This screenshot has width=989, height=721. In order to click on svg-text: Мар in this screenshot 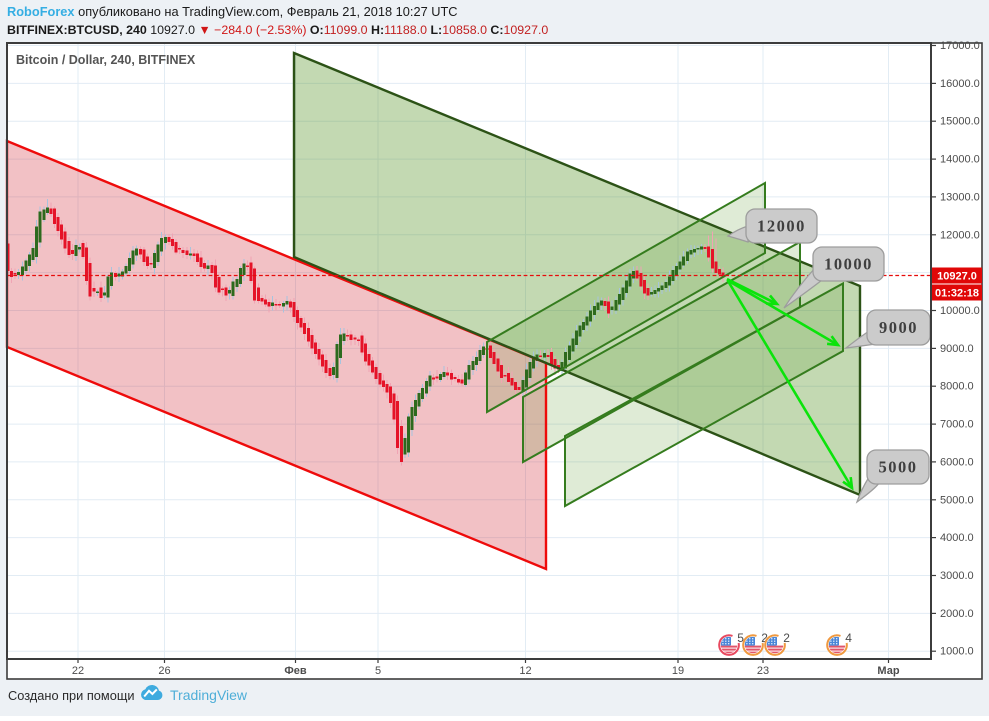, I will do `click(888, 671)`.